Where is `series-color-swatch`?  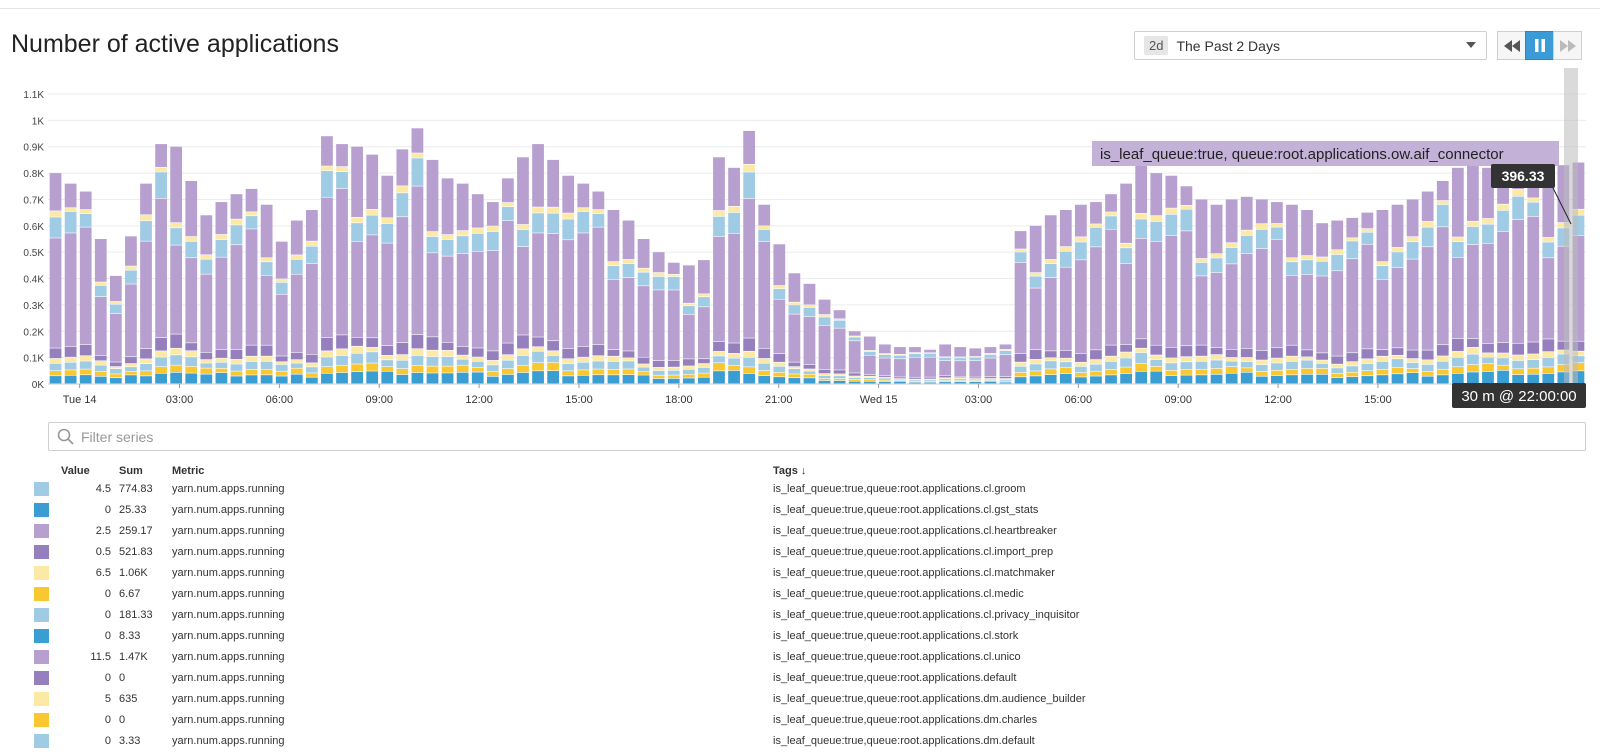
series-color-swatch is located at coordinates (47, 740).